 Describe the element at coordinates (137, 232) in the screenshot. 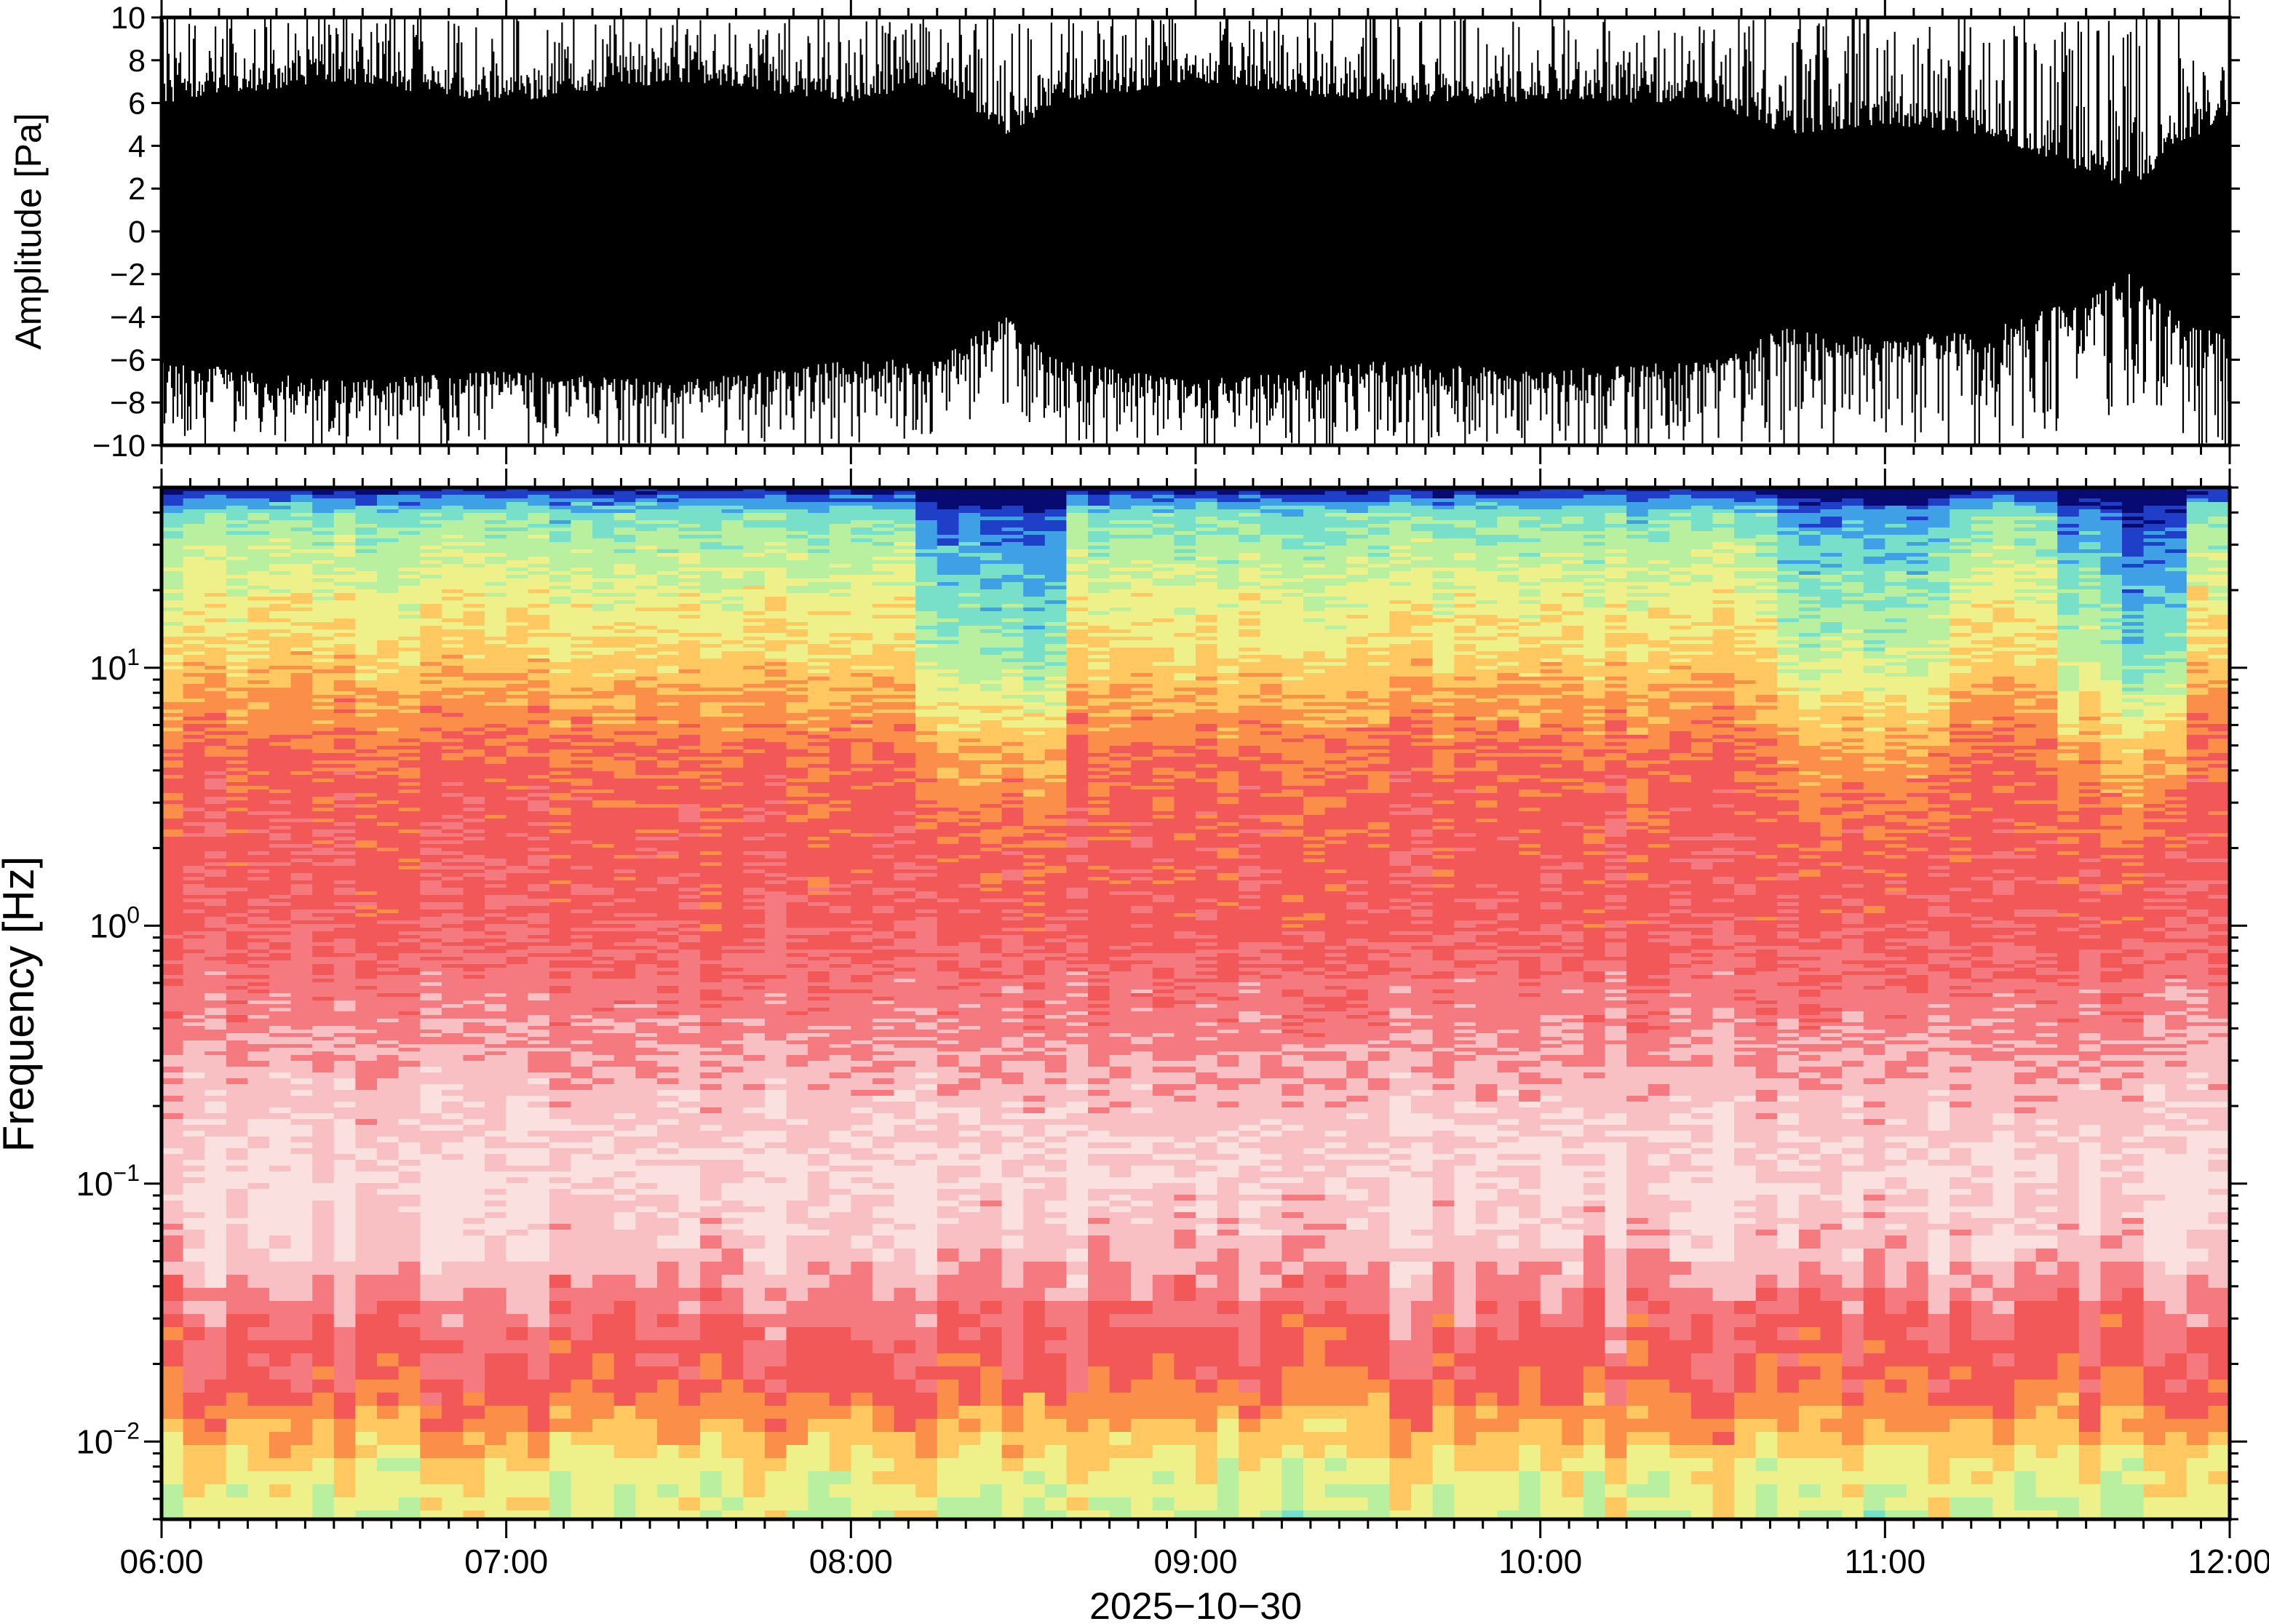

I see `y-tick-label: 0` at that location.